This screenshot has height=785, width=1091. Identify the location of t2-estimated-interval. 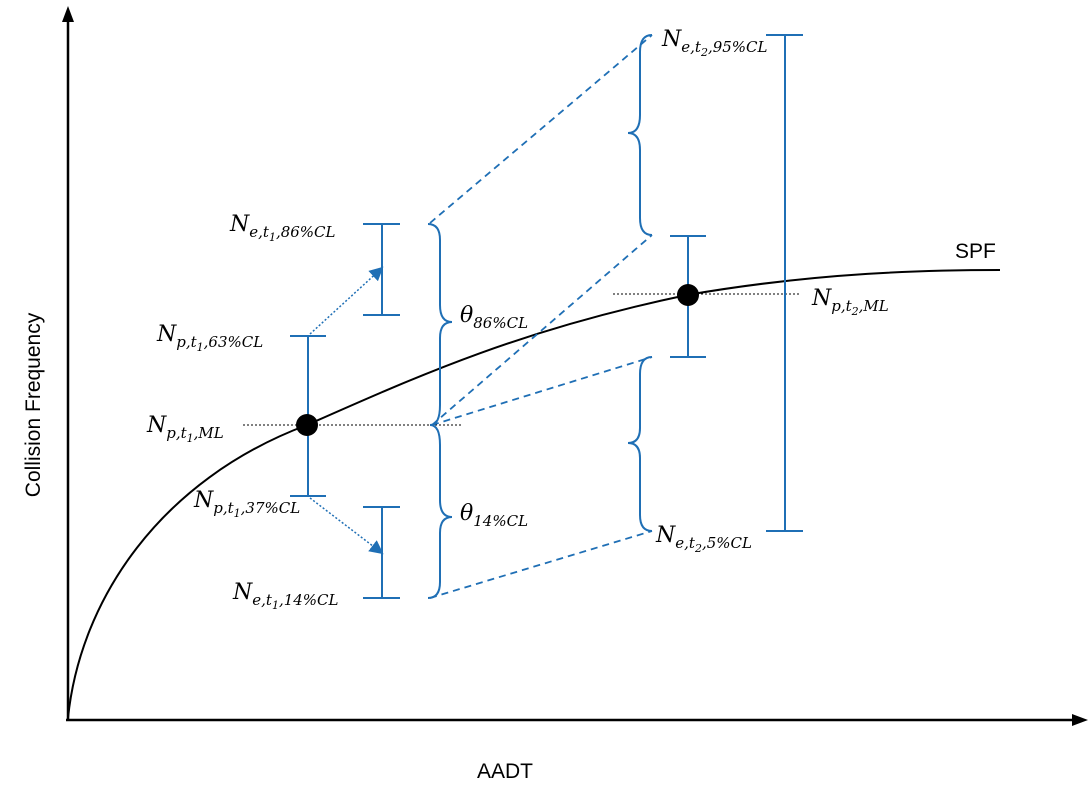
(784, 283).